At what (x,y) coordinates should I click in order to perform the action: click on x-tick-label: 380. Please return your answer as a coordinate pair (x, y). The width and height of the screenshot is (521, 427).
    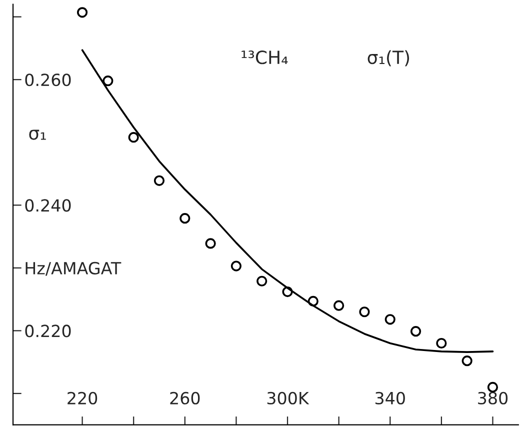
    Looking at the image, I should click on (493, 398).